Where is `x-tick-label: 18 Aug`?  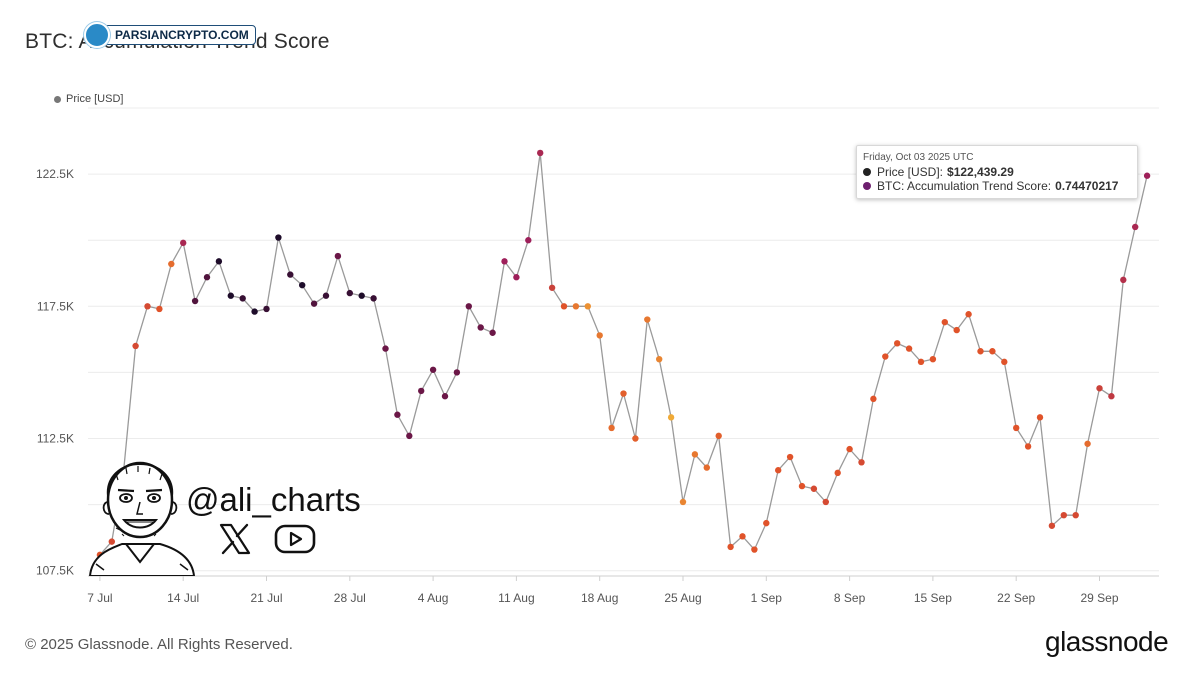
x-tick-label: 18 Aug is located at coordinates (599, 598).